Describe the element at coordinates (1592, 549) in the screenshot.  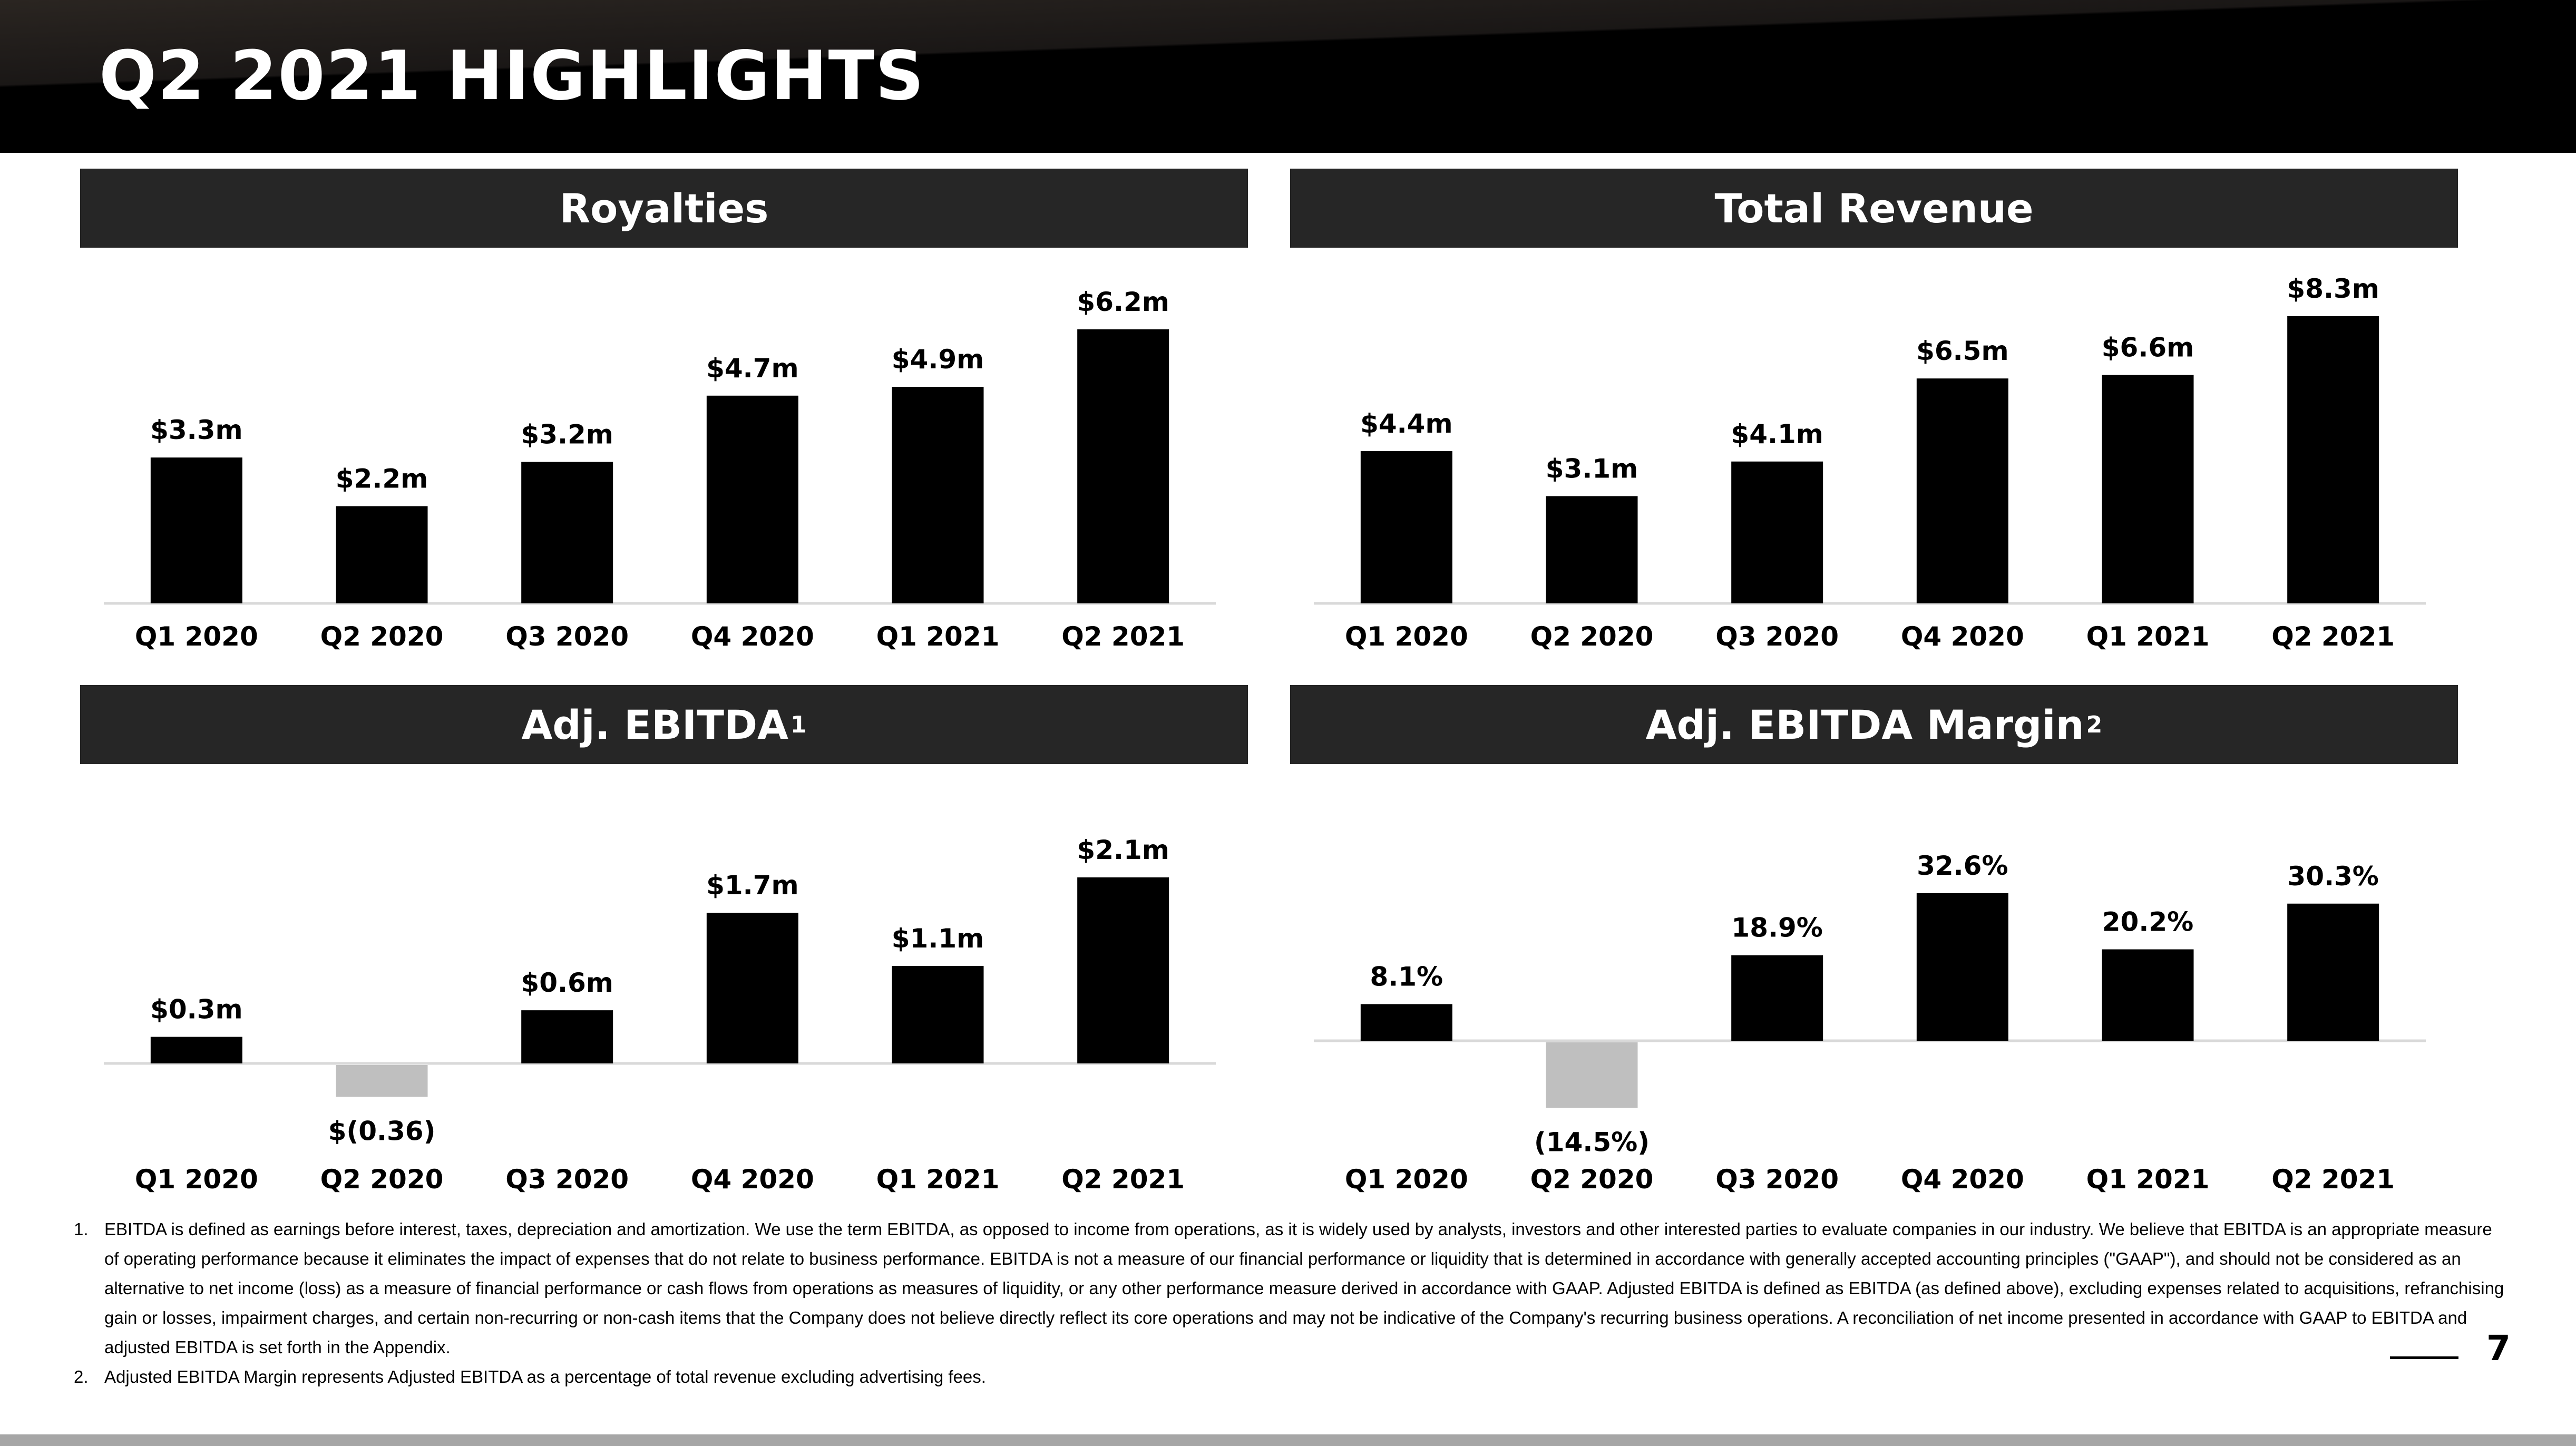
I see `total-revenue-bar-q2-2020` at that location.